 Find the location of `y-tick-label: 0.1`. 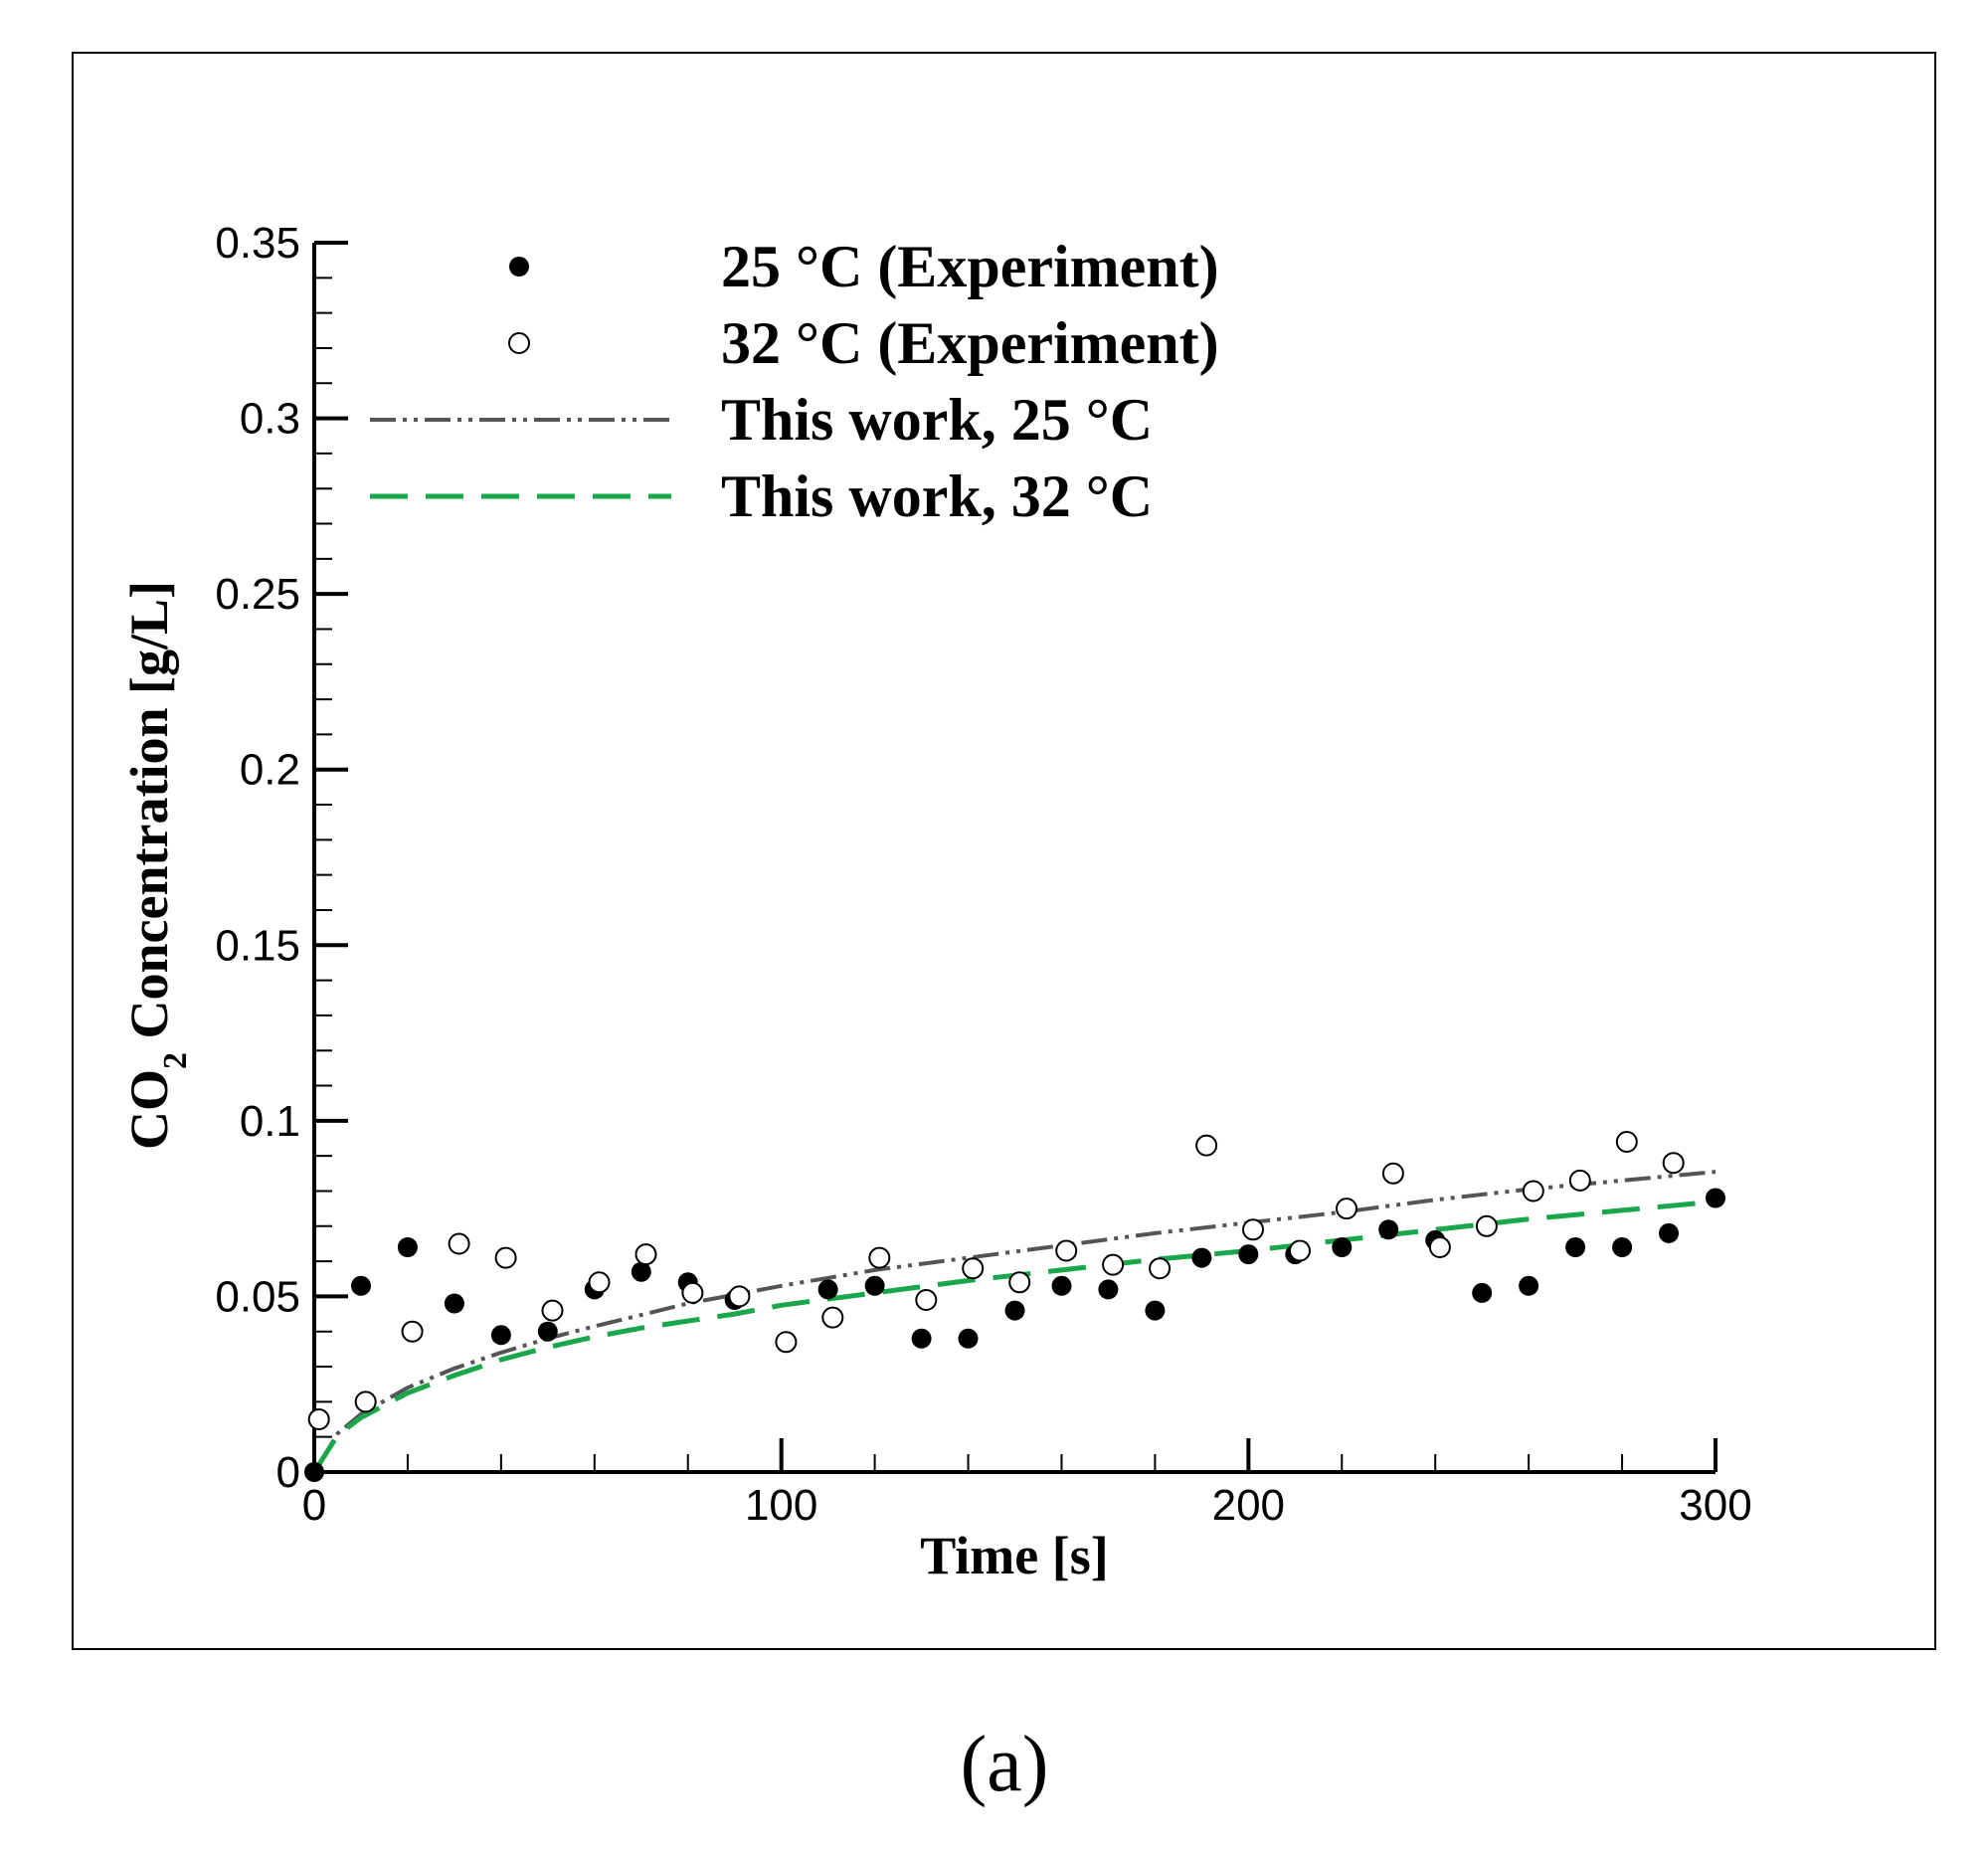

y-tick-label: 0.1 is located at coordinates (270, 1121).